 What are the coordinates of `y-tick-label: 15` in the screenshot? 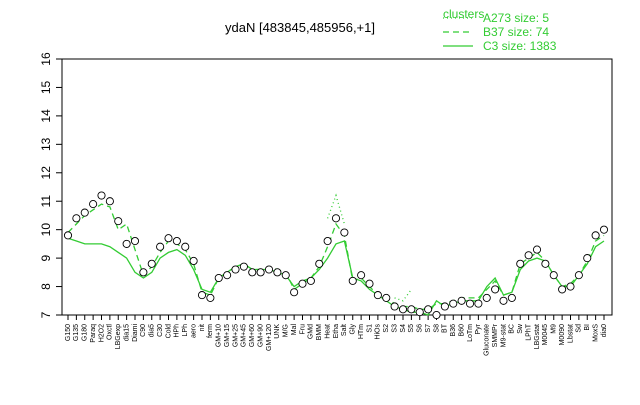 It's located at (46, 87).